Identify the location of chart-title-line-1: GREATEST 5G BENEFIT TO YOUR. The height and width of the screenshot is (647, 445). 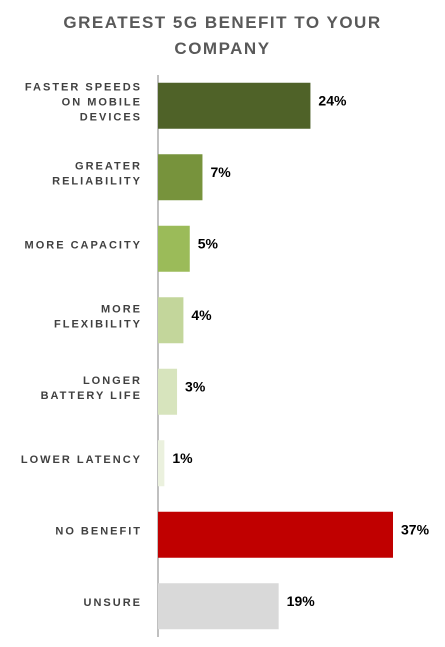
(222, 22).